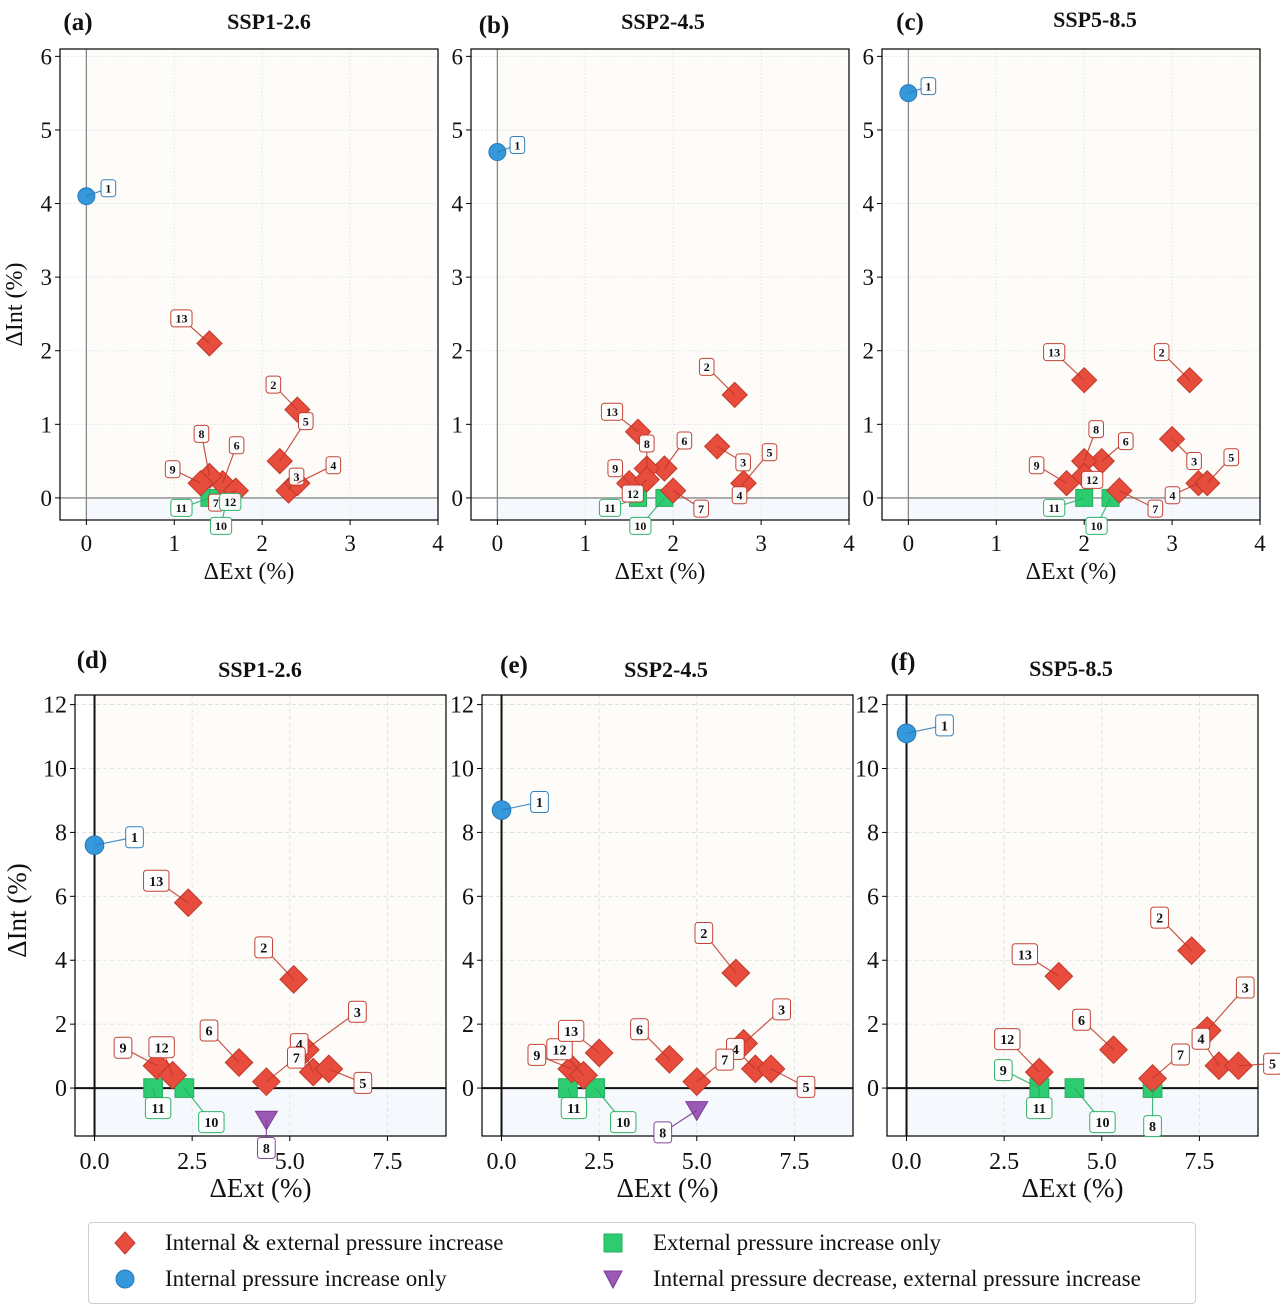  What do you see at coordinates (494, 25) in the screenshot?
I see `panel-label: (b)` at bounding box center [494, 25].